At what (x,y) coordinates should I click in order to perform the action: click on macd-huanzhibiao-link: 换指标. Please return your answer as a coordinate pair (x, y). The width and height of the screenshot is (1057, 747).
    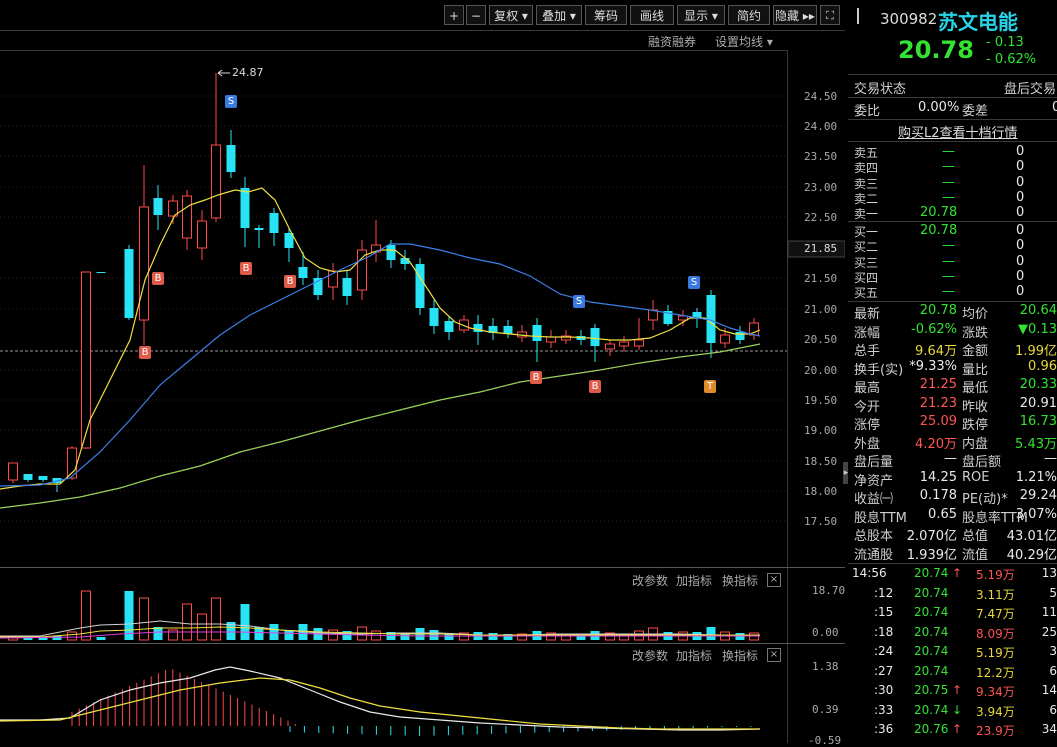
    Looking at the image, I should click on (740, 656).